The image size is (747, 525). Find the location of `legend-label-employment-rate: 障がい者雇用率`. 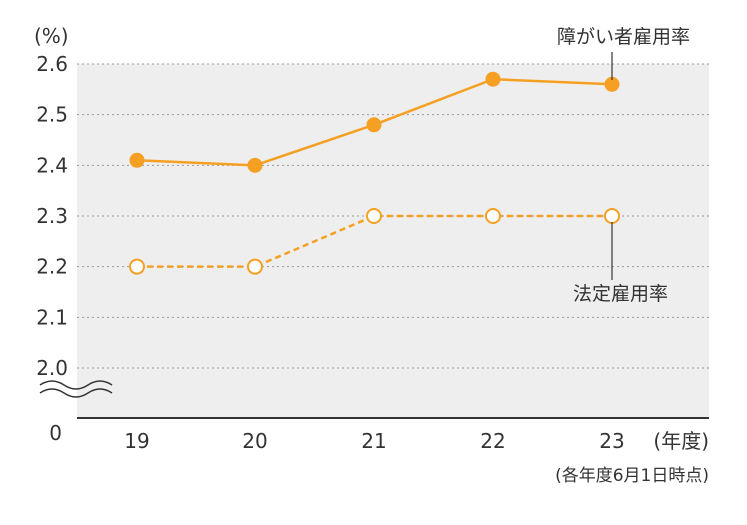

legend-label-employment-rate: 障がい者雇用率 is located at coordinates (623, 37).